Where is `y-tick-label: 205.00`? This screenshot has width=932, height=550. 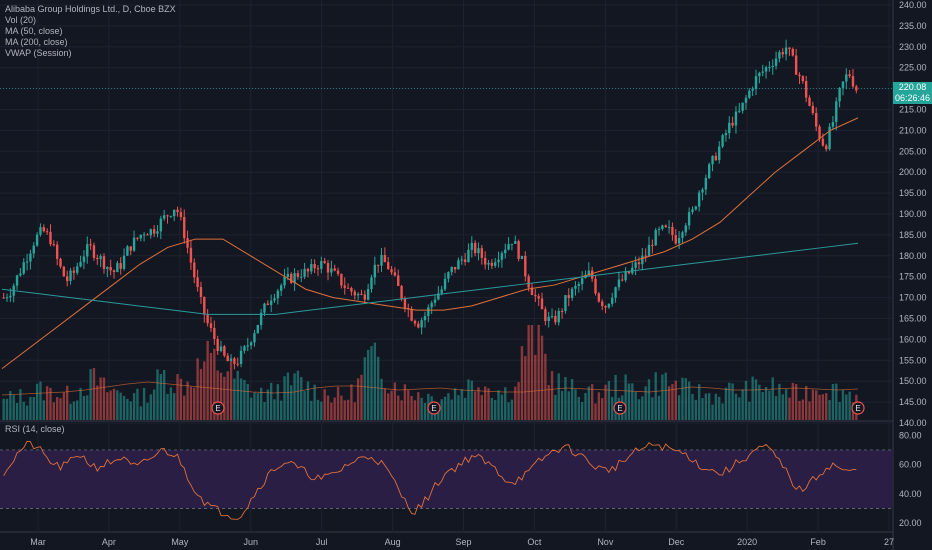 y-tick-label: 205.00 is located at coordinates (913, 151).